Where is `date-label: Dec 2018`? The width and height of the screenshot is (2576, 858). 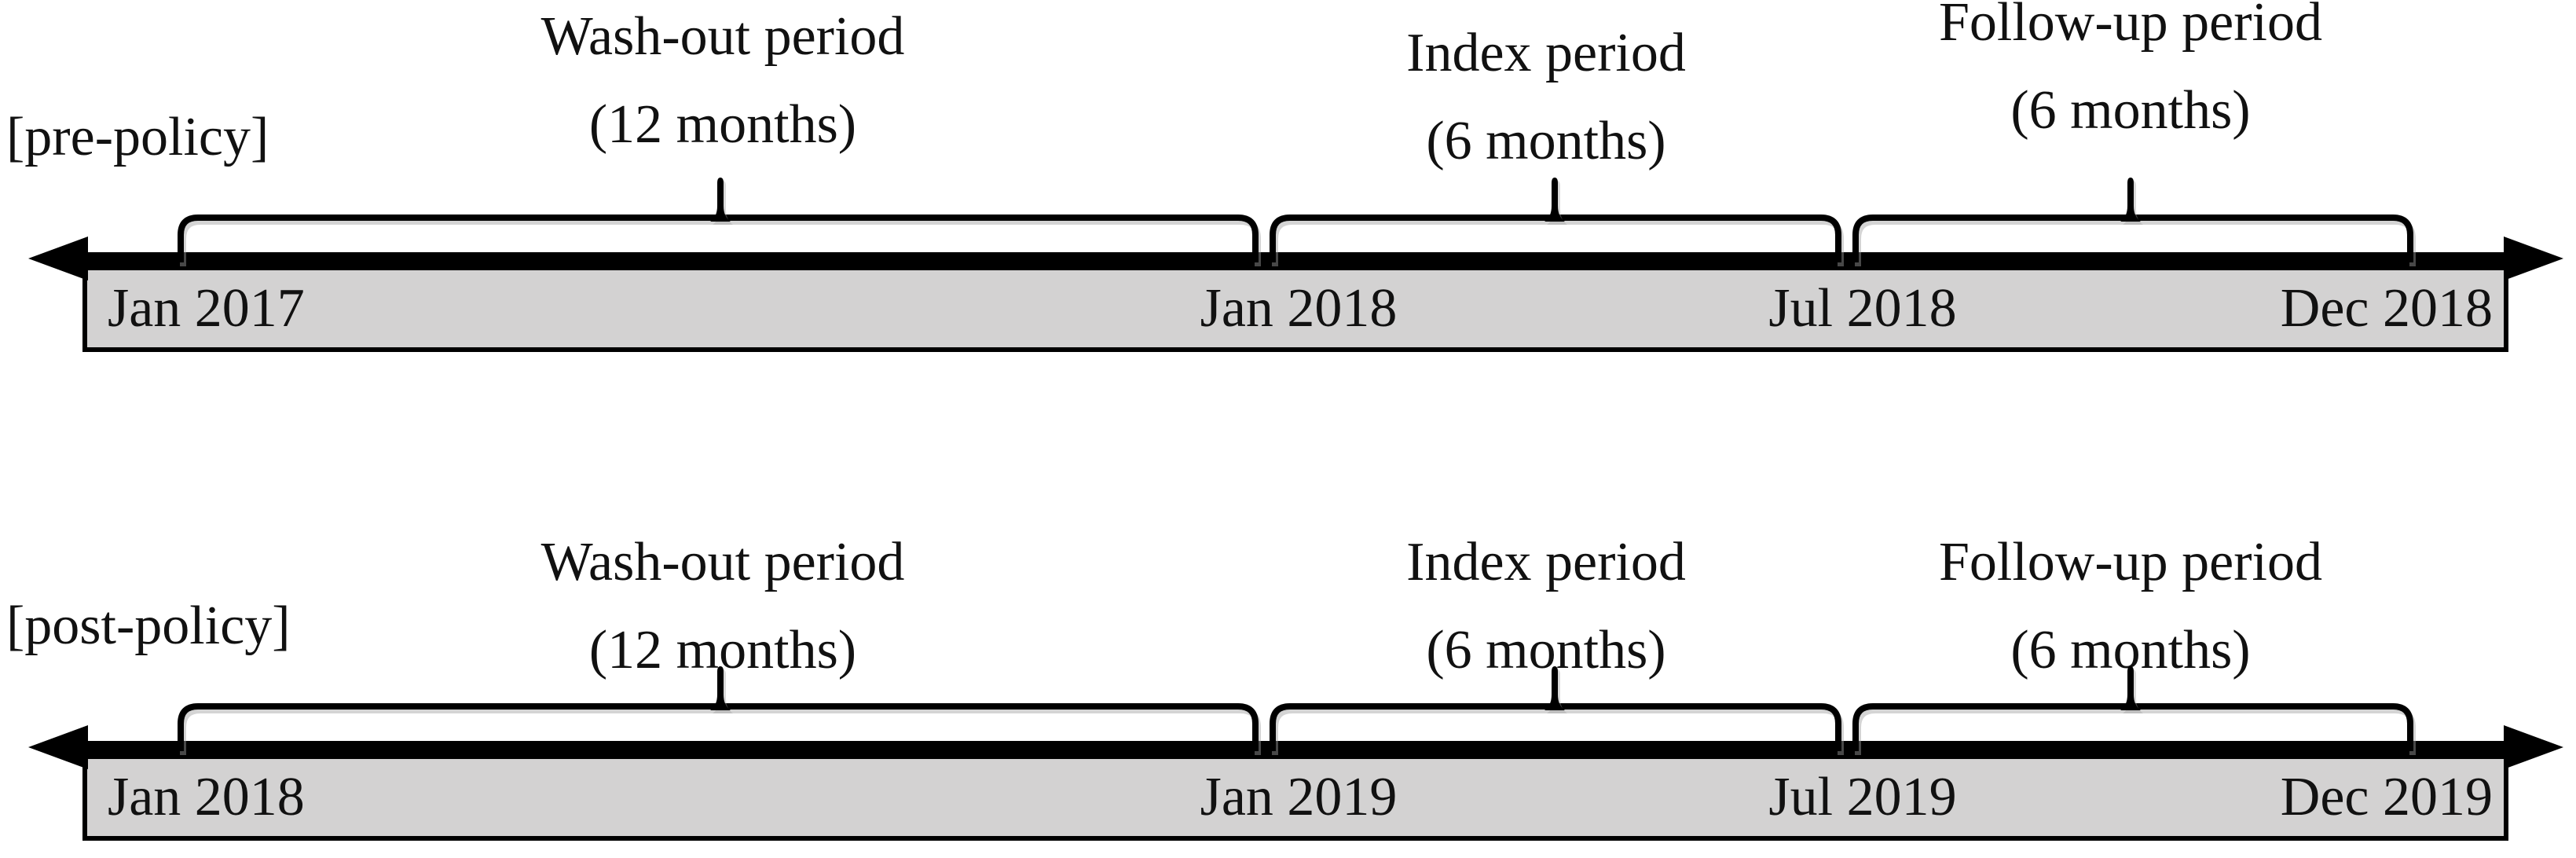 date-label: Dec 2018 is located at coordinates (2386, 308).